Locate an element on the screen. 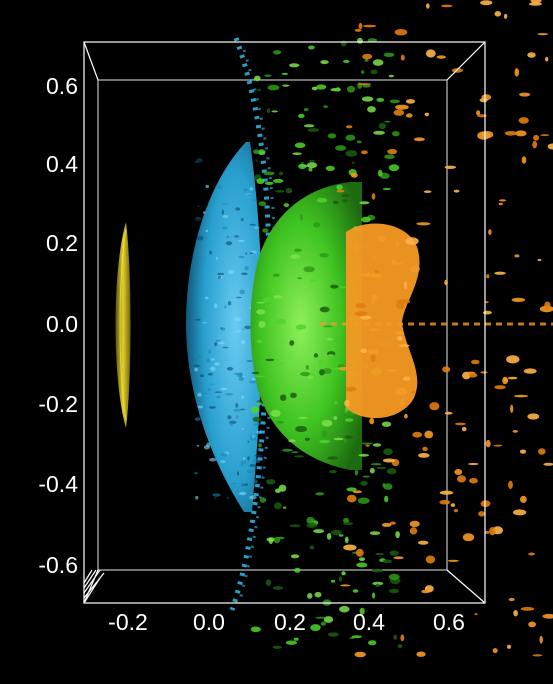 This screenshot has width=553, height=684. y-tick-label: 0.2 is located at coordinates (62, 243).